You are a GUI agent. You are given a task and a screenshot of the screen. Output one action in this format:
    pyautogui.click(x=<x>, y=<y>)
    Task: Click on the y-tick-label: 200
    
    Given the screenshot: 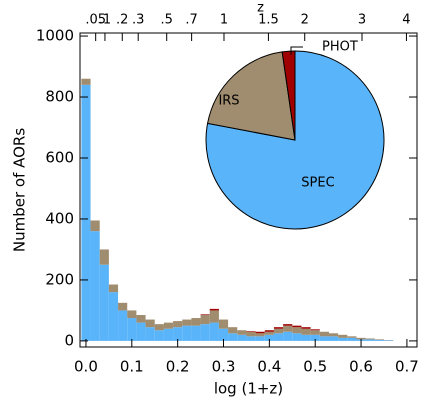 What is the action you would take?
    pyautogui.click(x=59, y=279)
    